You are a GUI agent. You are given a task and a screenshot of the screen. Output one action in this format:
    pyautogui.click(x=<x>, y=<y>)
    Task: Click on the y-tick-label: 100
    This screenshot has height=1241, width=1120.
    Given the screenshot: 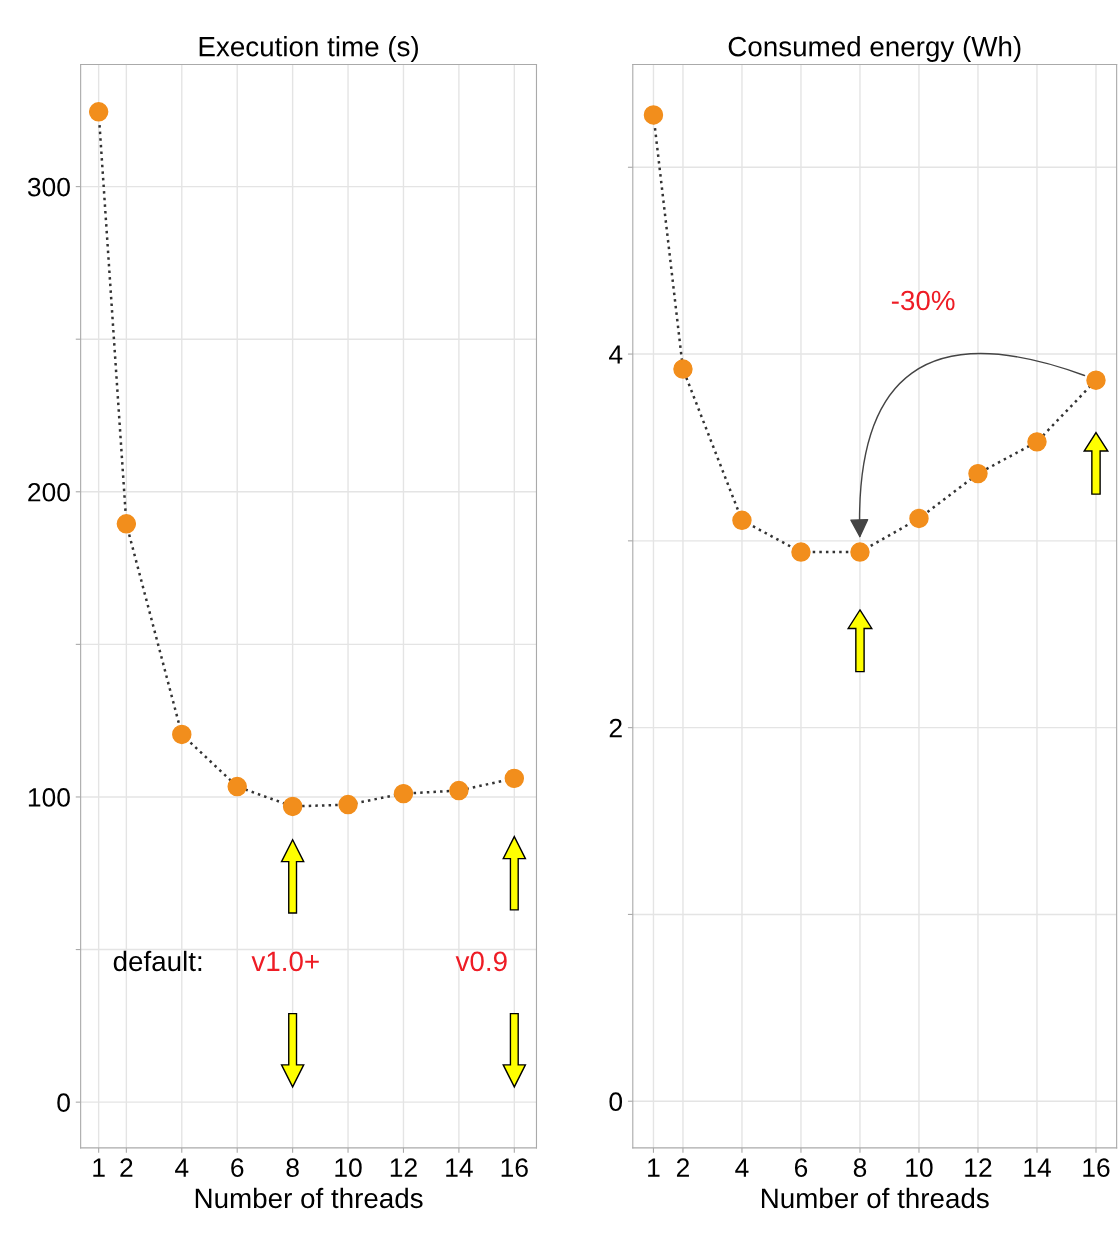 What is the action you would take?
    pyautogui.click(x=49, y=797)
    